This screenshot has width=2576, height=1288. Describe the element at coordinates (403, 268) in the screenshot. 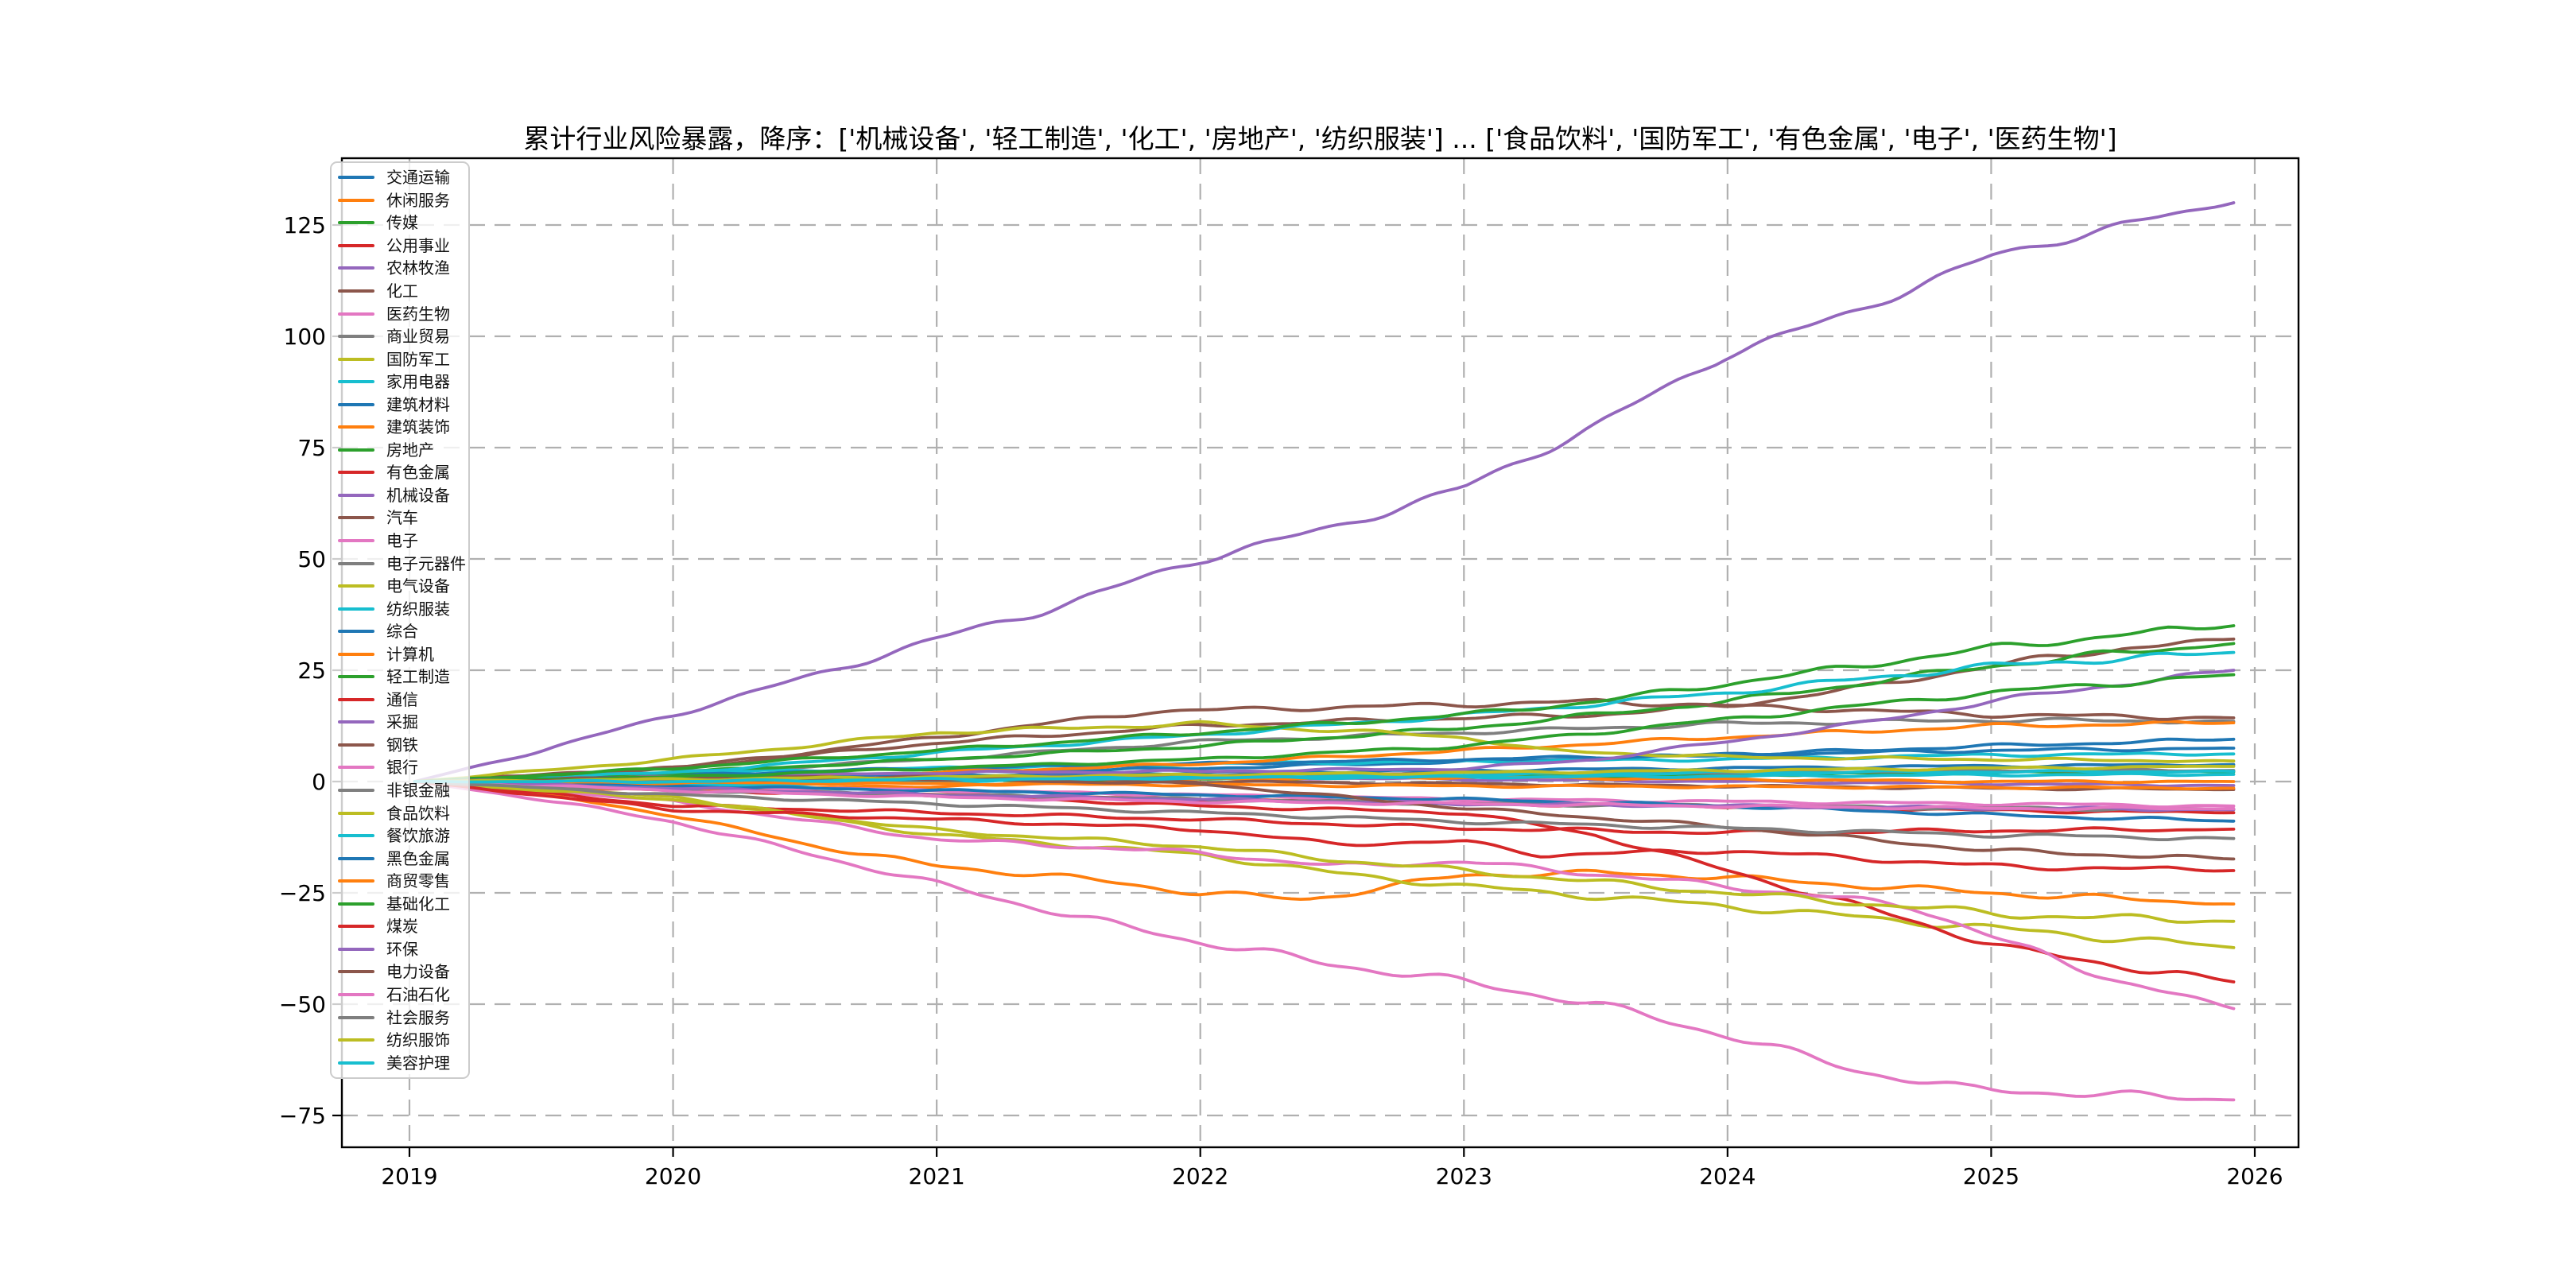

I see `legend-item: 农林牧渔` at that location.